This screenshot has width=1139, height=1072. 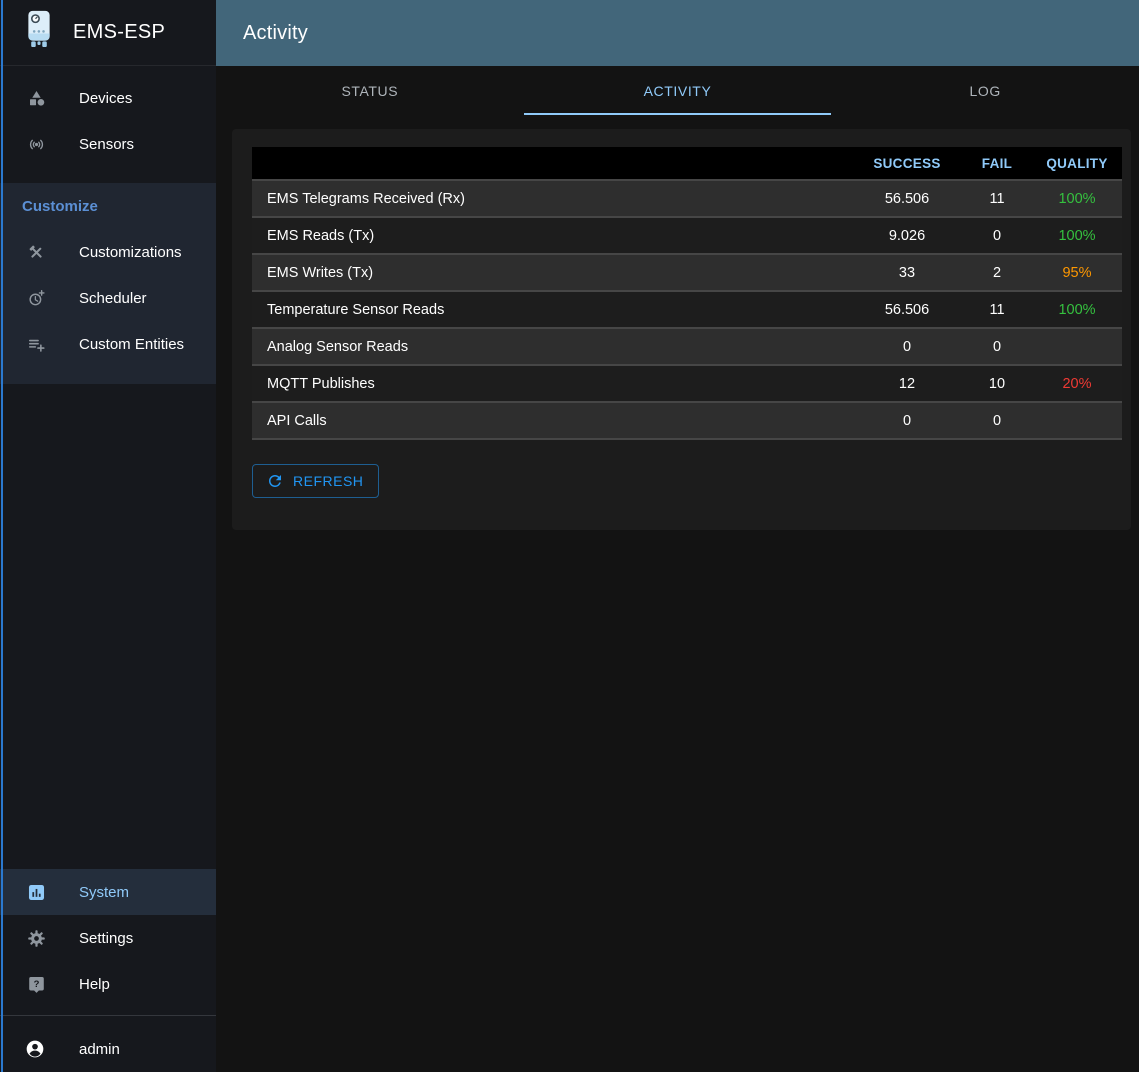 I want to click on sidebar-item-custom-entities: Custom Entities, so click(x=108, y=344).